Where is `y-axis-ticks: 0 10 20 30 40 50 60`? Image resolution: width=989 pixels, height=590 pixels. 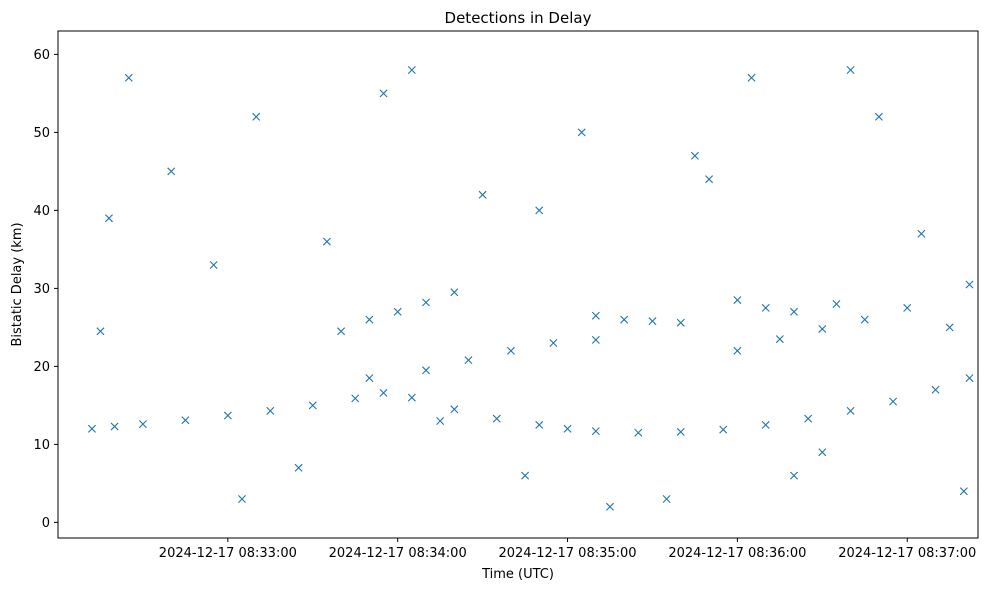 y-axis-ticks: 0 10 20 30 40 50 60 is located at coordinates (45, 289).